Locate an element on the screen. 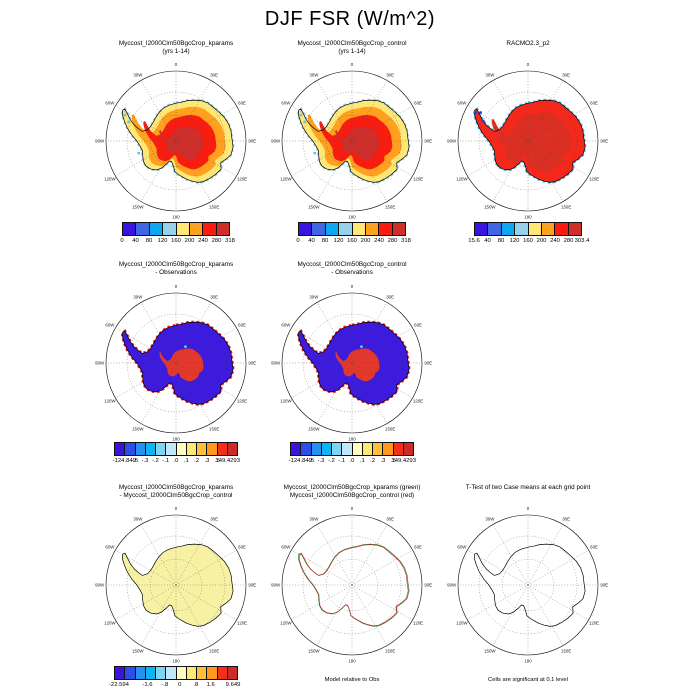 The height and width of the screenshot is (700, 700). colorbar-tick-label: 149.4293 is located at coordinates (403, 461).